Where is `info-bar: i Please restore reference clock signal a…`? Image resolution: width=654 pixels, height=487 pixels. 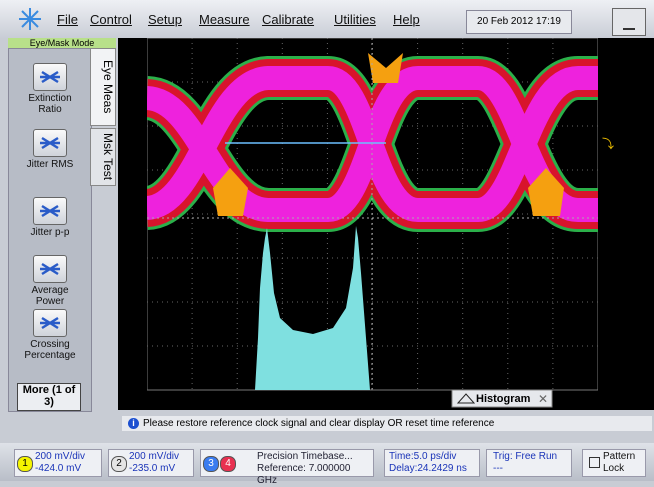 info-bar: i Please restore reference clock signal a… is located at coordinates (387, 423).